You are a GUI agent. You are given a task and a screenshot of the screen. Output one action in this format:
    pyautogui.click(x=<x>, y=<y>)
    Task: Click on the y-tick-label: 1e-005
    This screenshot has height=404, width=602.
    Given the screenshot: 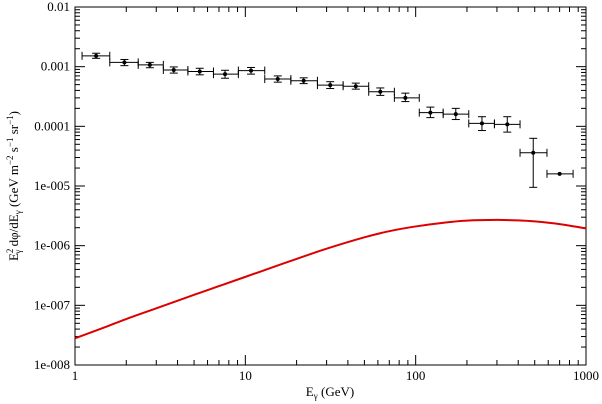 What is the action you would take?
    pyautogui.click(x=52, y=185)
    